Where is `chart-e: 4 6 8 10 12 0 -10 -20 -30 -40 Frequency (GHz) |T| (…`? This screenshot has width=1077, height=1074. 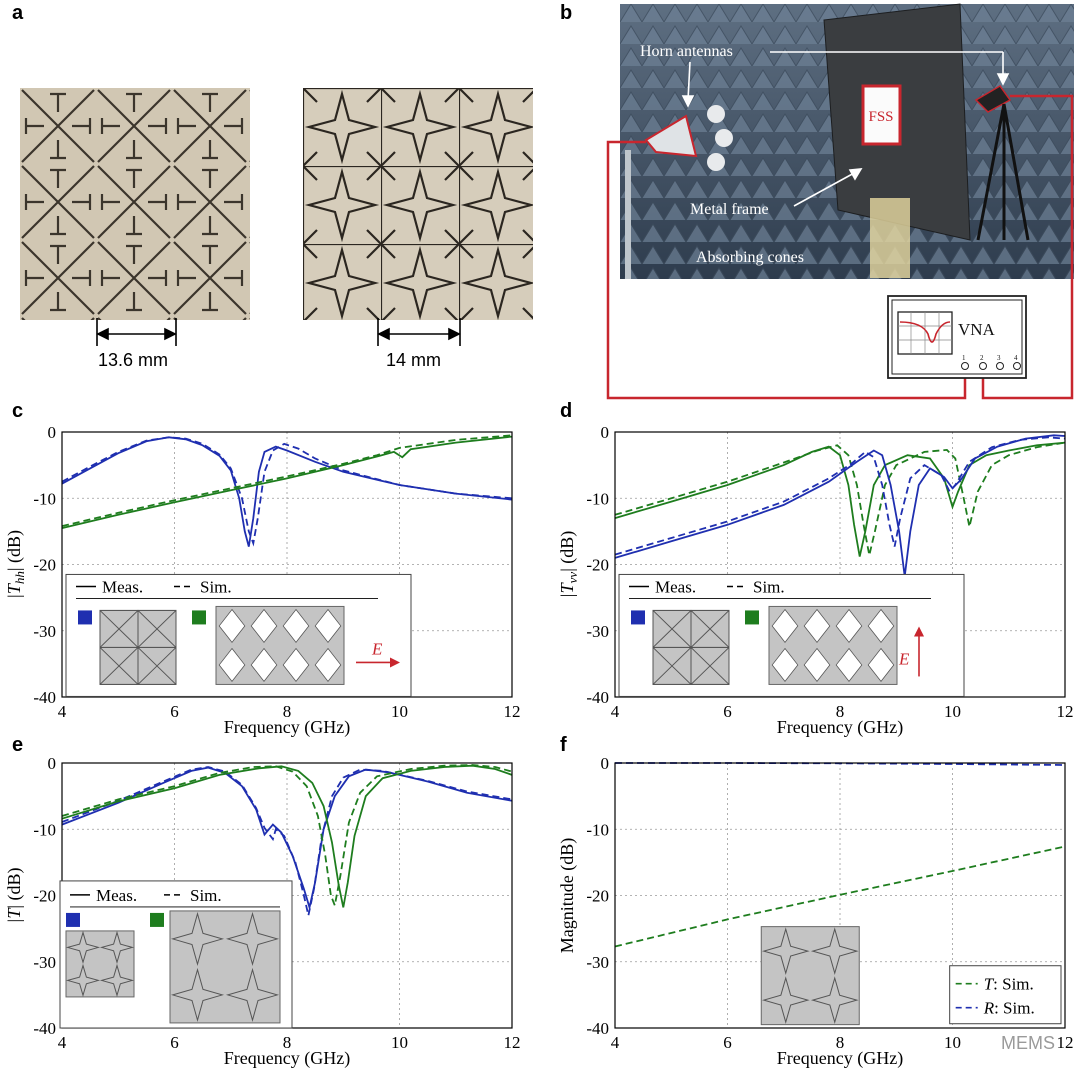 chart-e: 4 6 8 10 12 0 -10 -20 -30 -40 Frequency (GHz) |T| (… is located at coordinates (262, 911).